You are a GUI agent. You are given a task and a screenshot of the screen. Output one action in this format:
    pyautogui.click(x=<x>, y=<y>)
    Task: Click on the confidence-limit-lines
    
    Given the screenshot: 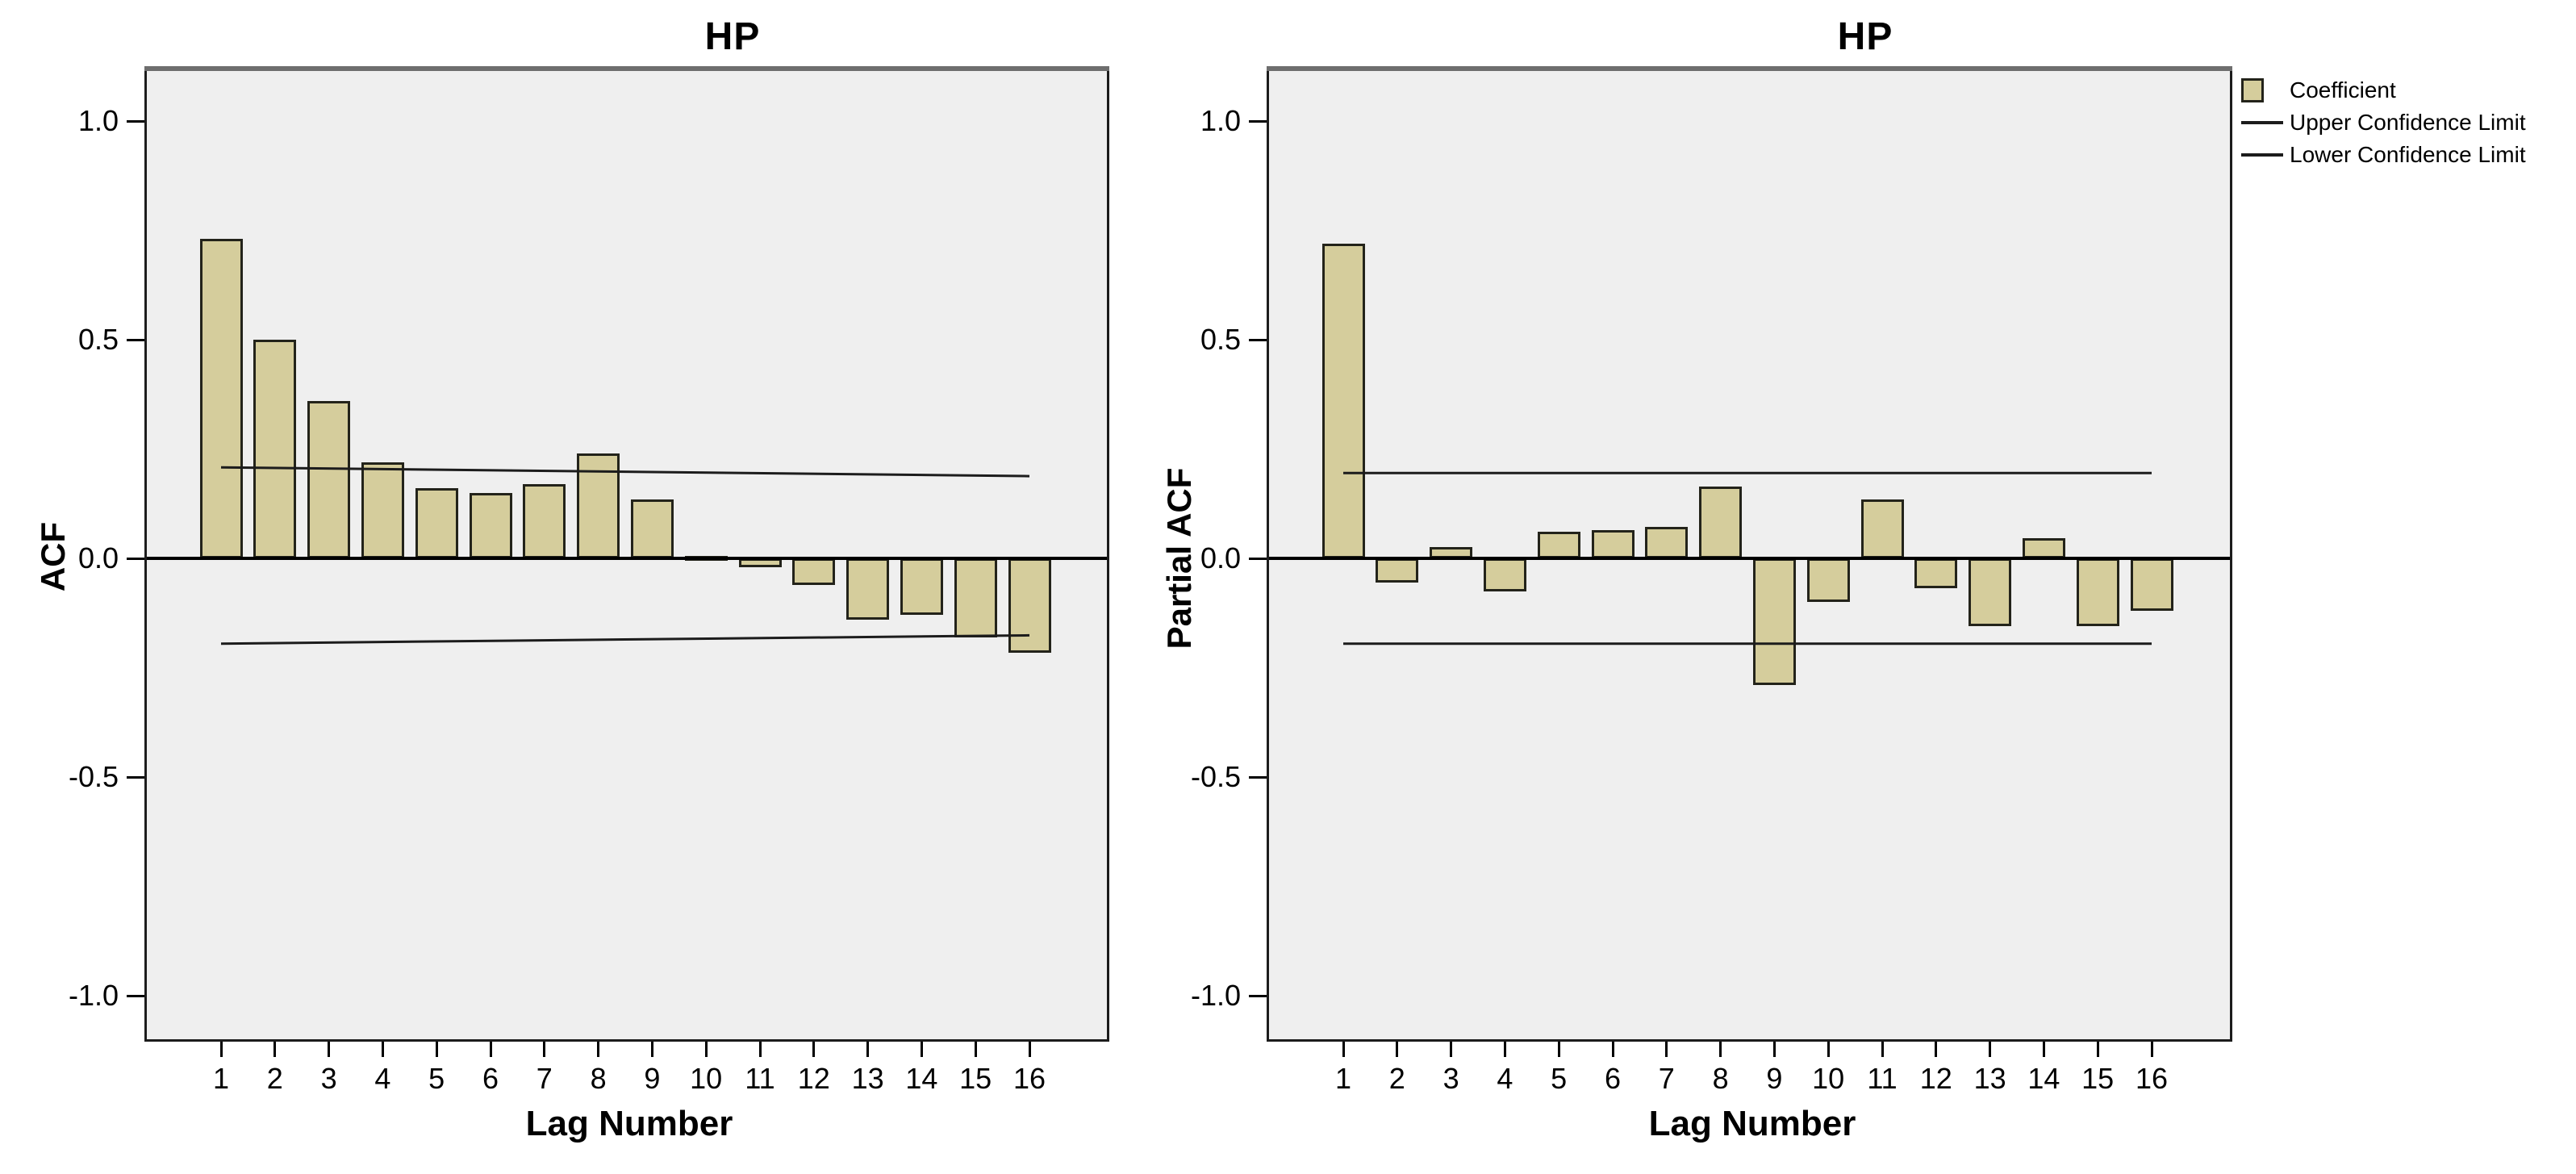 What is the action you would take?
    pyautogui.click(x=1747, y=558)
    